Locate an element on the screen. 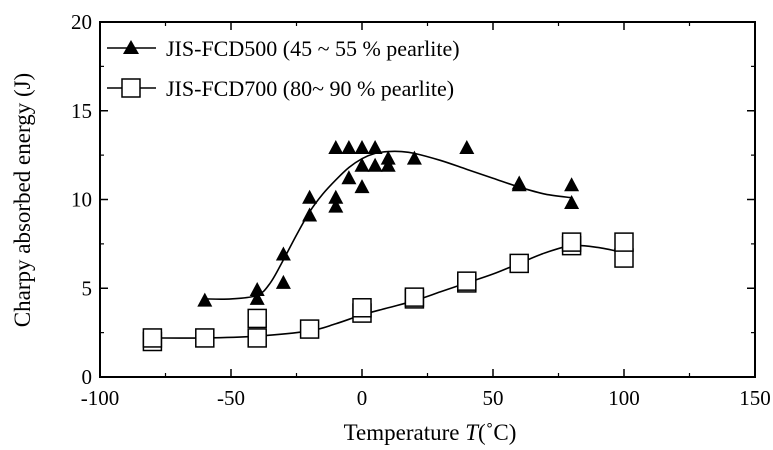 The width and height of the screenshot is (773, 450). x-tick-label: 50 is located at coordinates (493, 398).